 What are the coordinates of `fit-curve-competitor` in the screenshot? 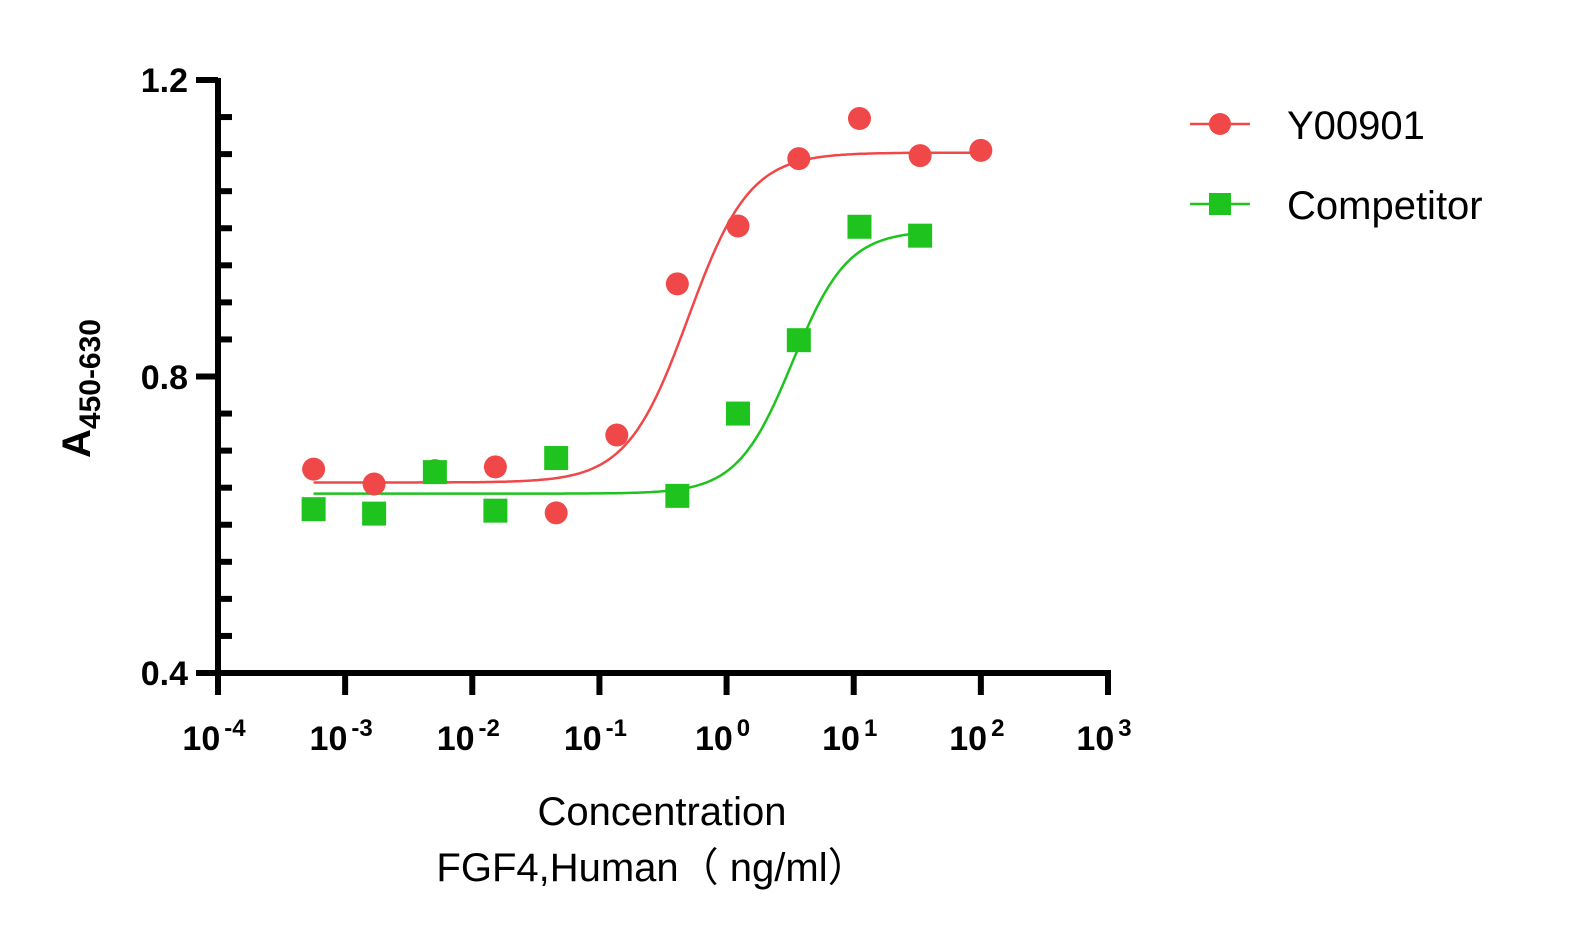 It's located at (620, 363).